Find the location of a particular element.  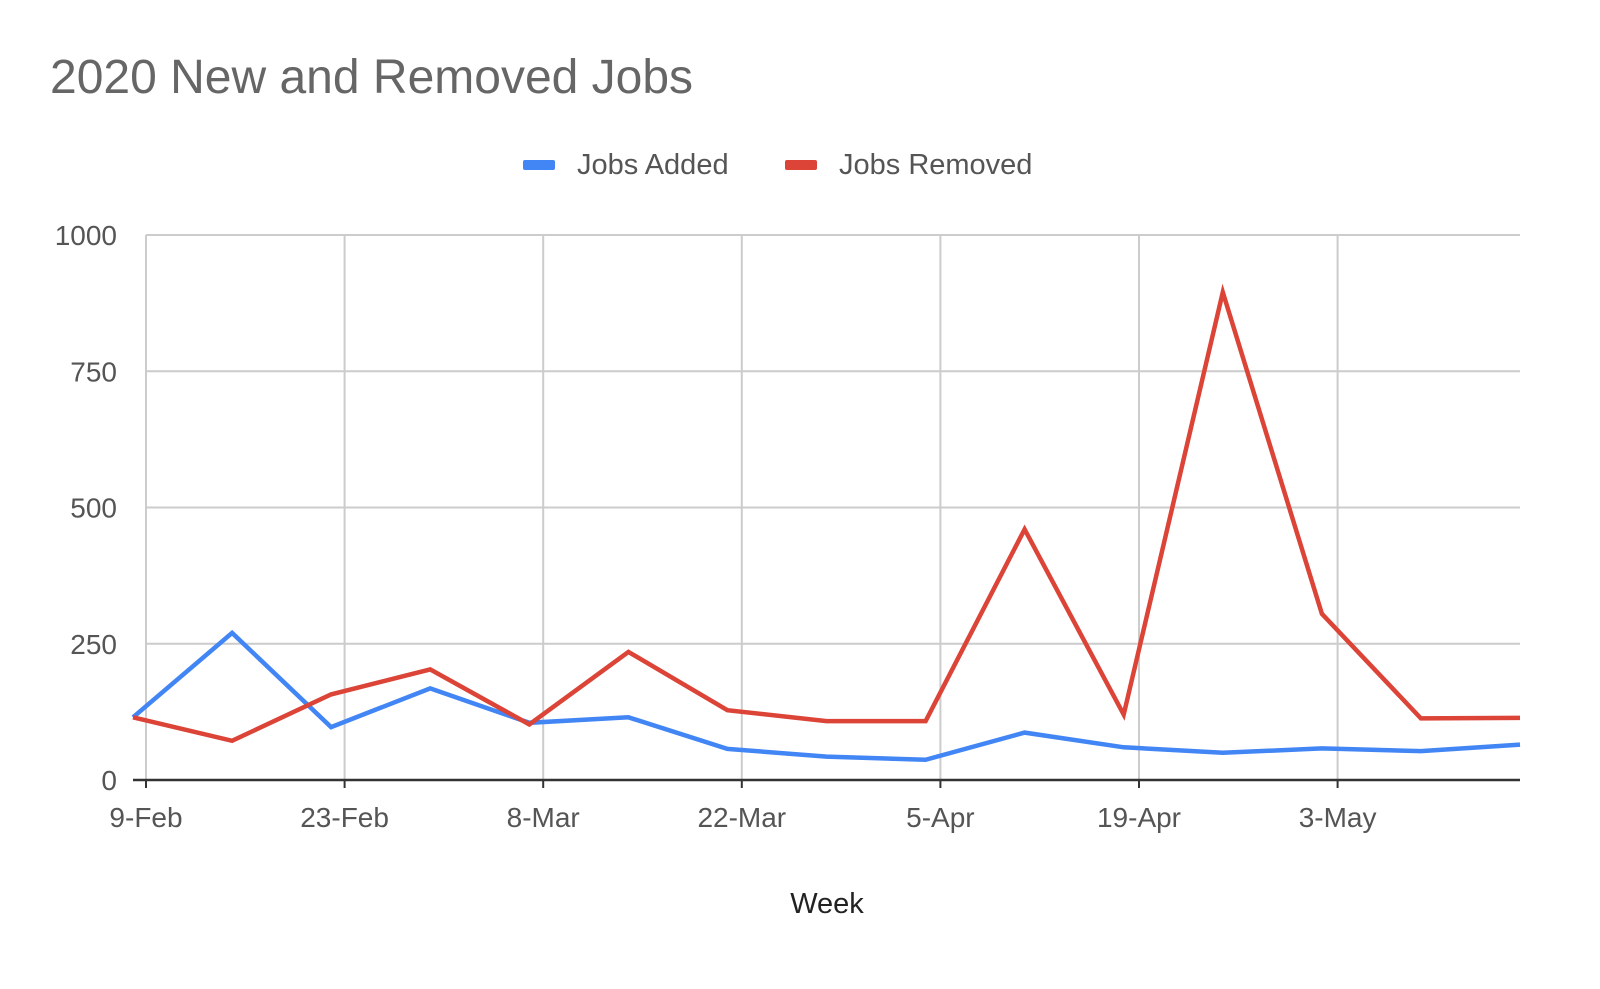

legend: Jobs Added Jobs Removed is located at coordinates (800, 165).